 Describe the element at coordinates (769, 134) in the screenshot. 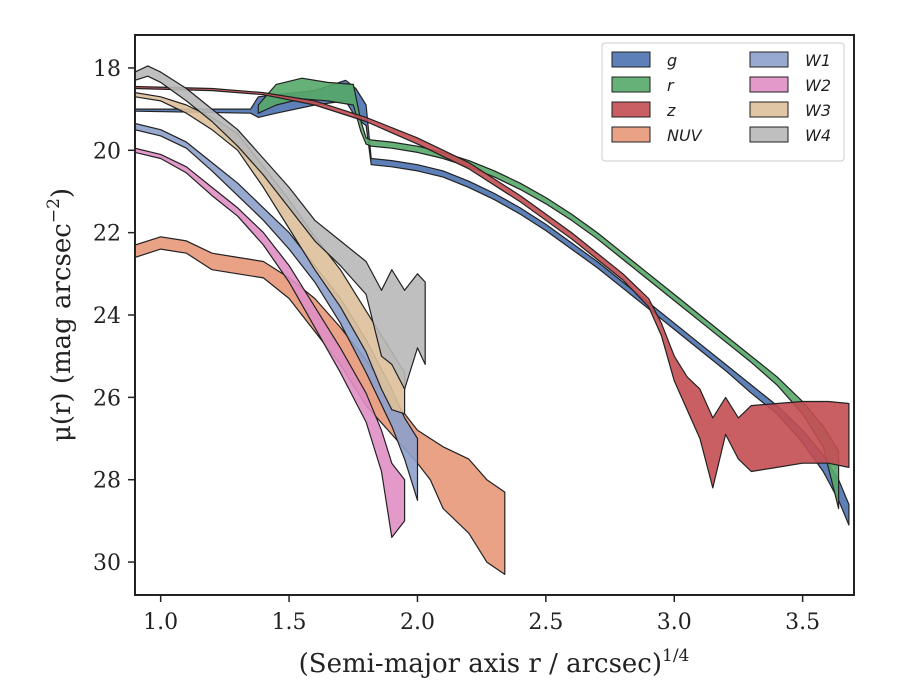

I see `legend-swatch-w4` at that location.